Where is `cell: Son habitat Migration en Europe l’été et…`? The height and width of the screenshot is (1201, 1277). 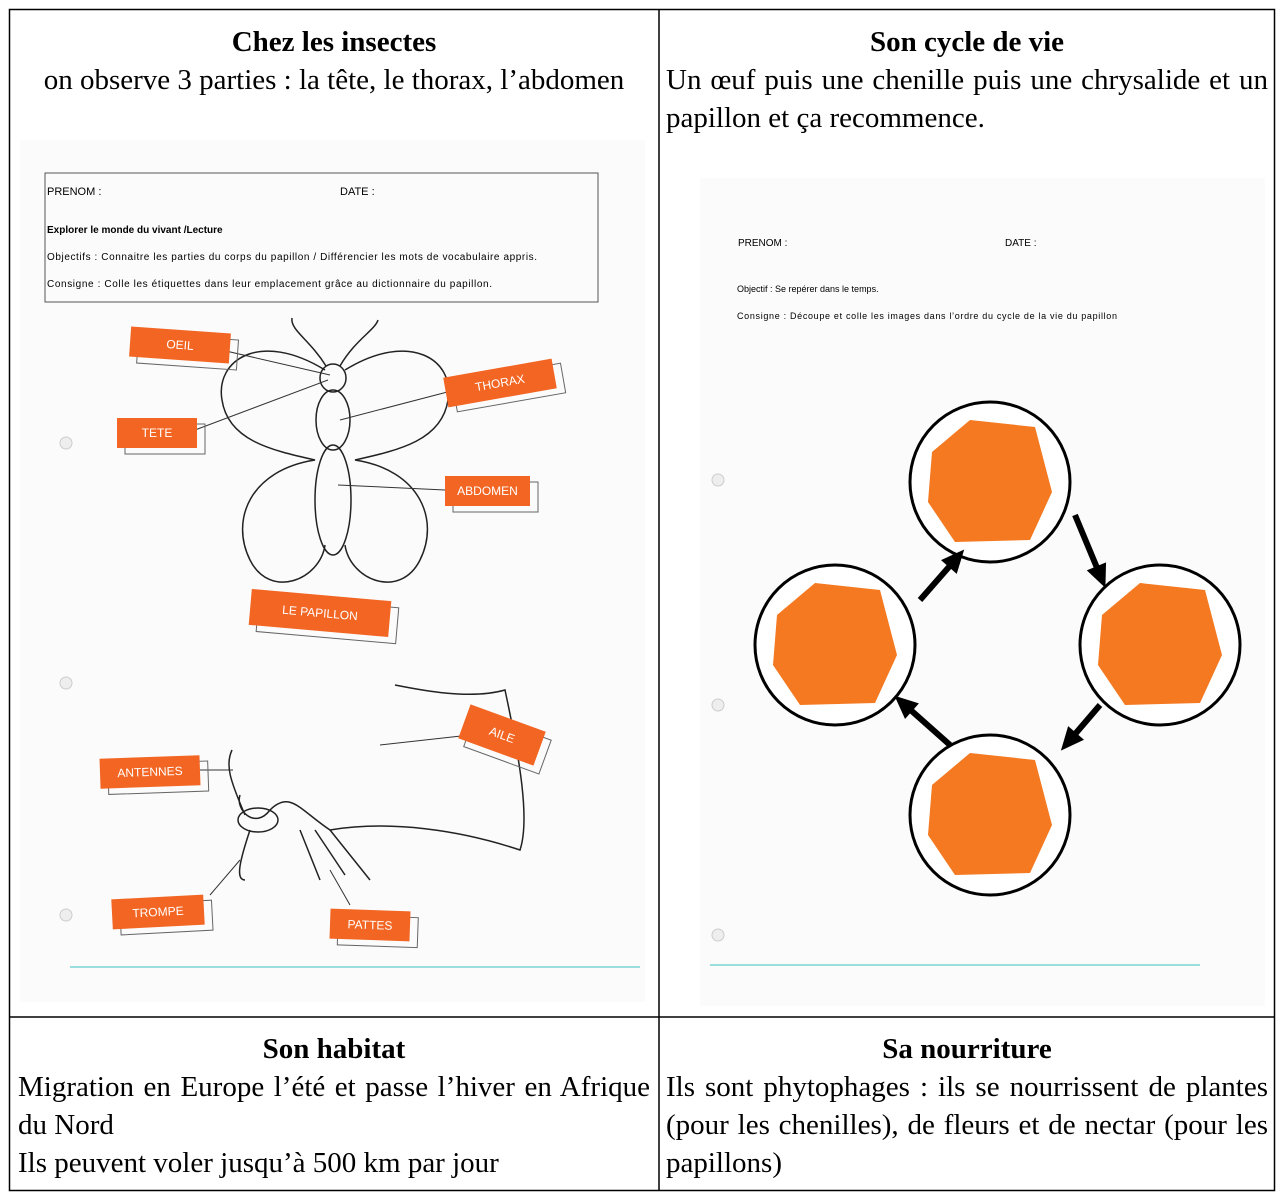
cell: Son habitat Migration en Europe l’été et… is located at coordinates (334, 1106).